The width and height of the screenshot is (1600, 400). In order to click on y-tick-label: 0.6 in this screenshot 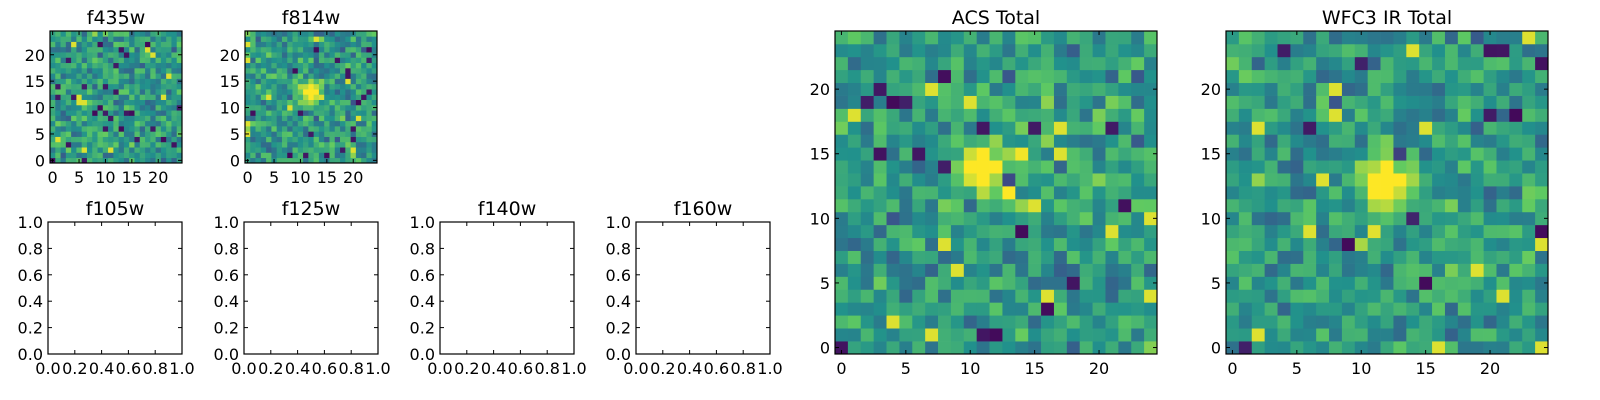, I will do `click(618, 275)`.